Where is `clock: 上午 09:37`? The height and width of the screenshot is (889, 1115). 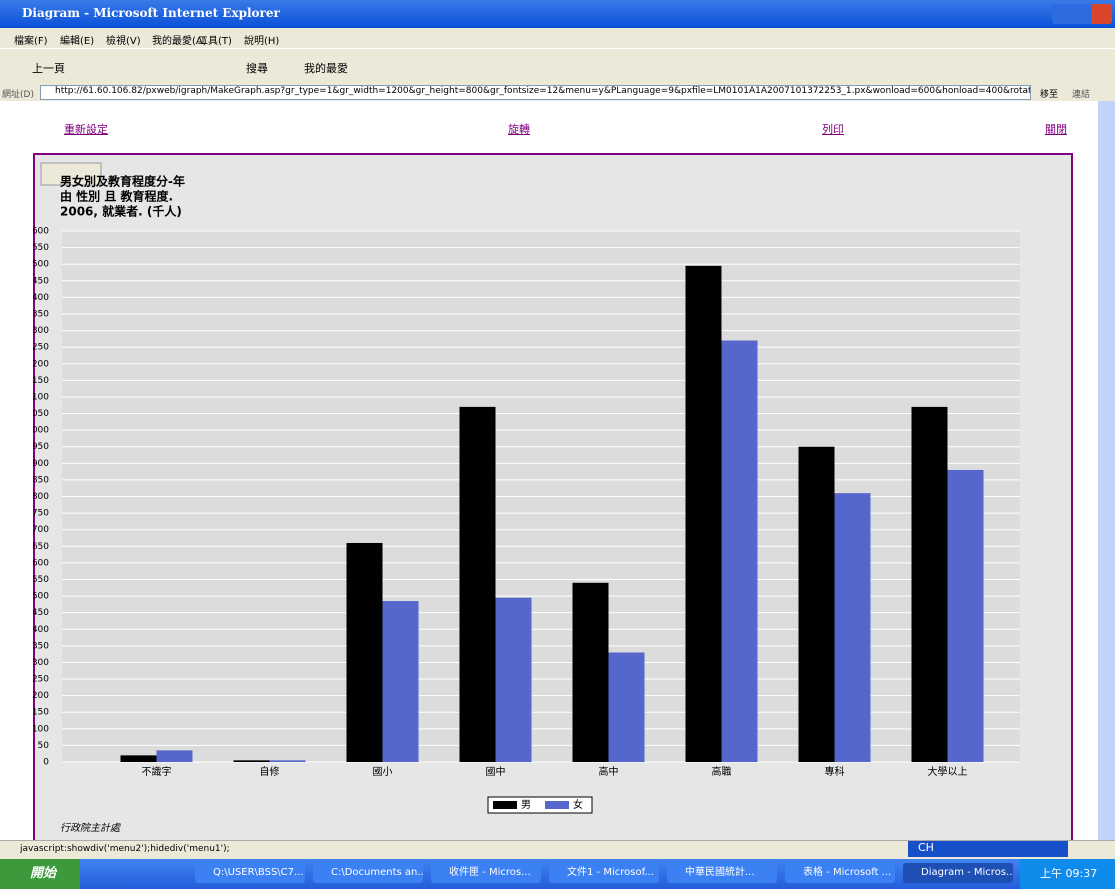 clock: 上午 09:37 is located at coordinates (1067, 874).